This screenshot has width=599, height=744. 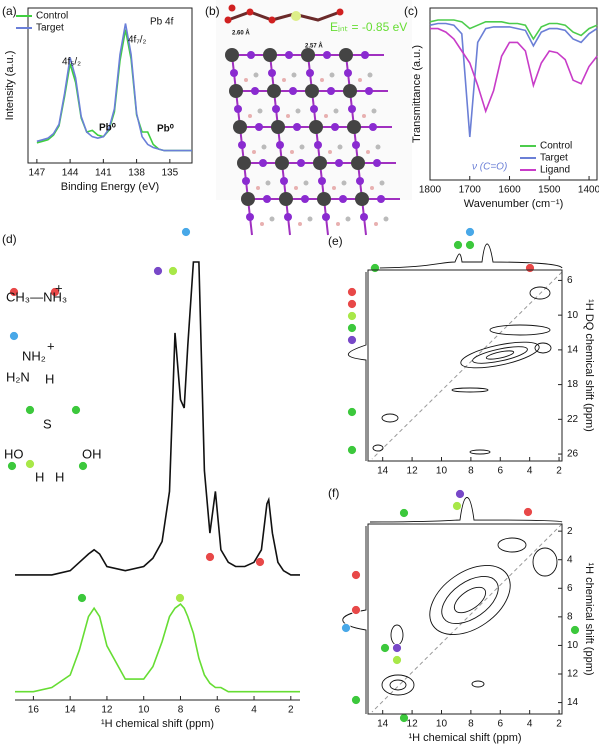 What do you see at coordinates (107, 128) in the screenshot?
I see `annotation: Pb⁰` at bounding box center [107, 128].